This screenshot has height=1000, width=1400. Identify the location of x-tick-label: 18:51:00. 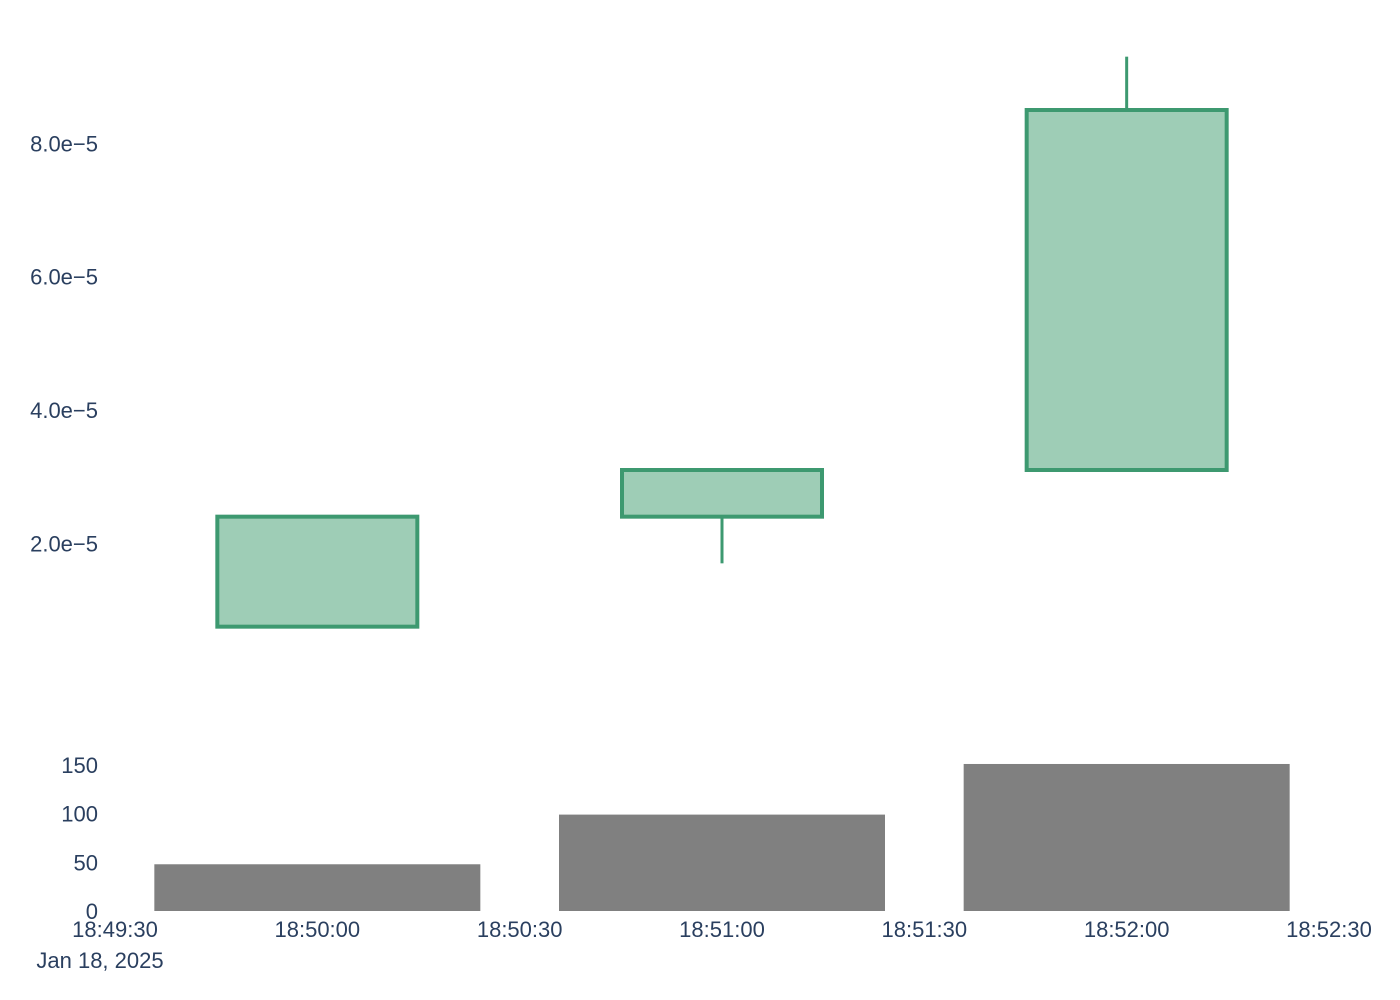
(722, 929).